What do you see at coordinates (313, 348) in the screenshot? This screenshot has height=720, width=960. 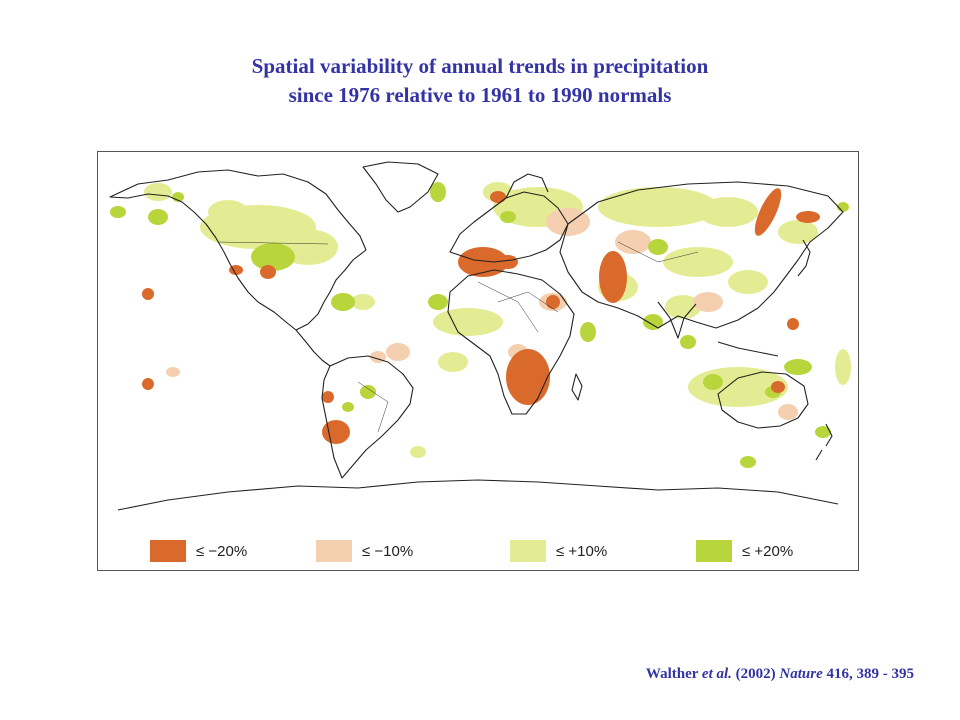 I see `central-america-outline` at bounding box center [313, 348].